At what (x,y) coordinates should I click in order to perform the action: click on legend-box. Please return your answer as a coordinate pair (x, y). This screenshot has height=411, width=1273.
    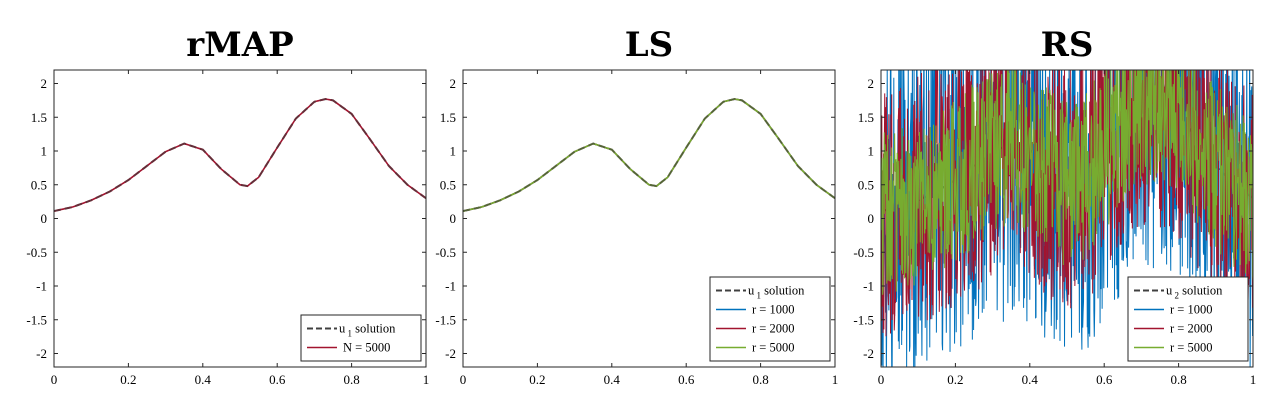
    Looking at the image, I should click on (361, 338).